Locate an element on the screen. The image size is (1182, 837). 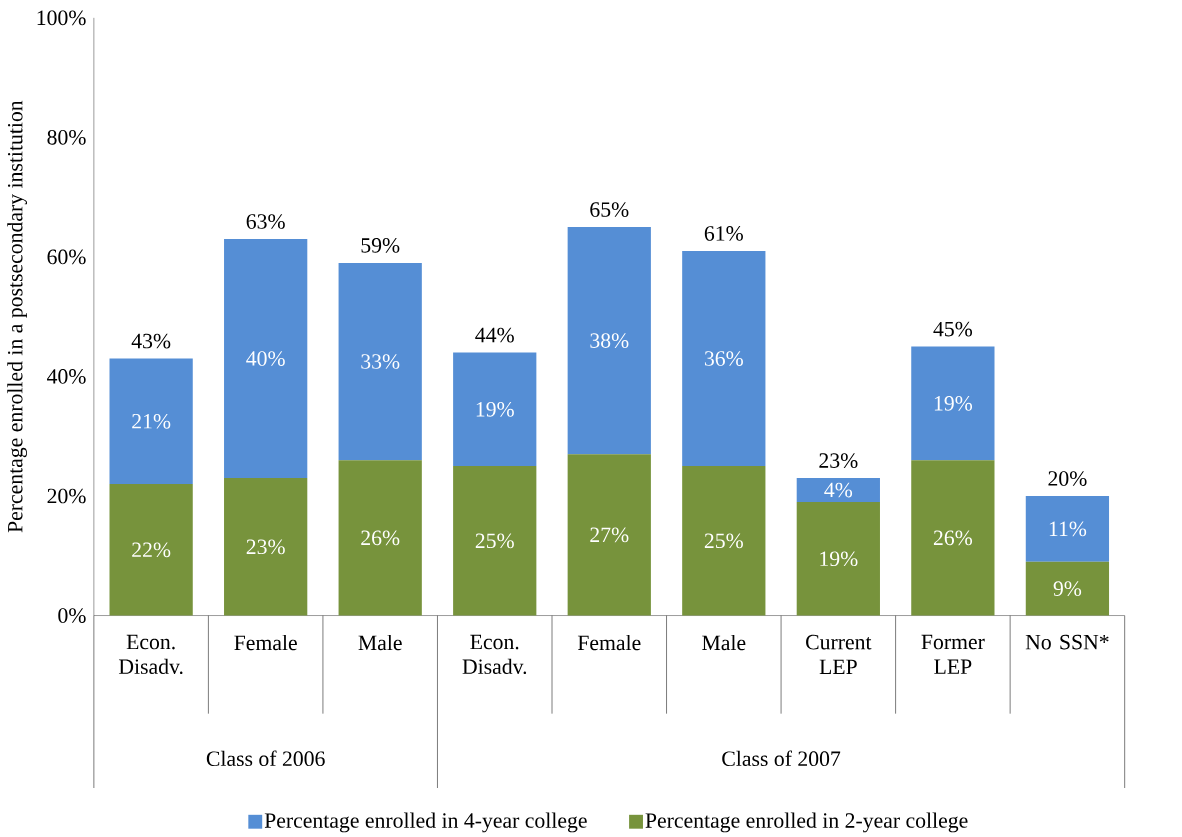
data-label: 21% is located at coordinates (151, 421).